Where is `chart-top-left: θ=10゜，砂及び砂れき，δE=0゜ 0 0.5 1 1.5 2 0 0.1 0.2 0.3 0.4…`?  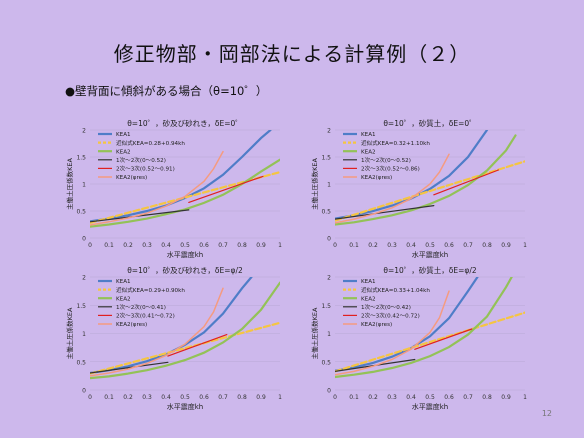
chart-top-left: θ=10゜，砂及び砂れき，δE=0゜ 0 0.5 1 1.5 2 0 0.1 0.2 0.3 0.4… is located at coordinates (173, 188).